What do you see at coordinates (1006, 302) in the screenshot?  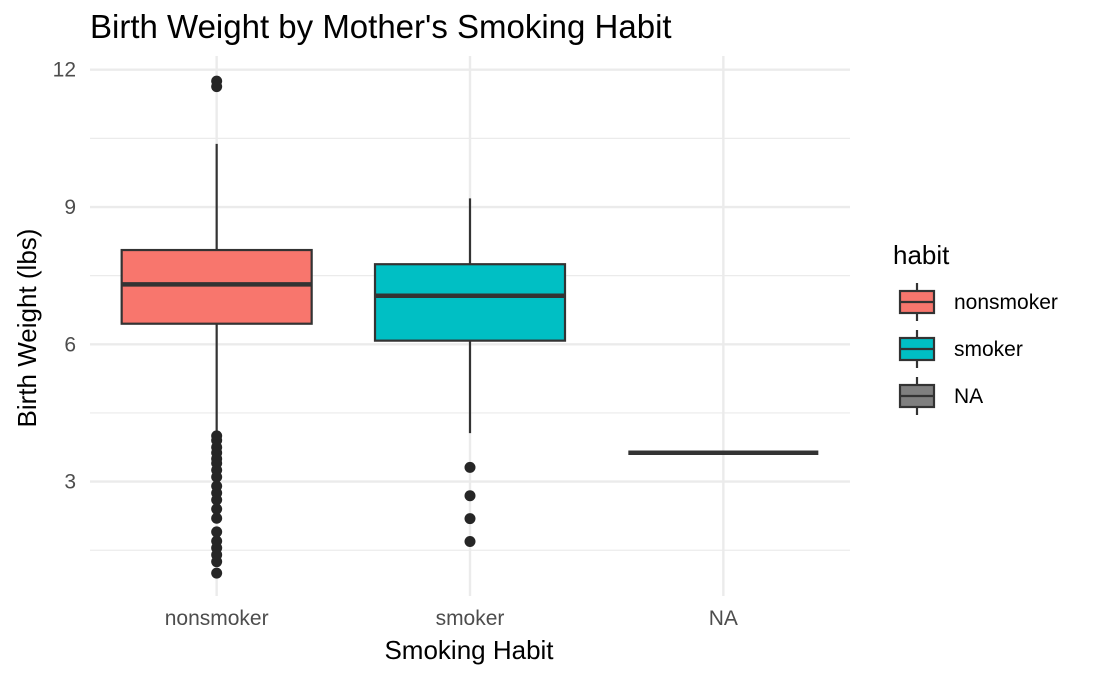 I see `legend-label: nonsmoker` at bounding box center [1006, 302].